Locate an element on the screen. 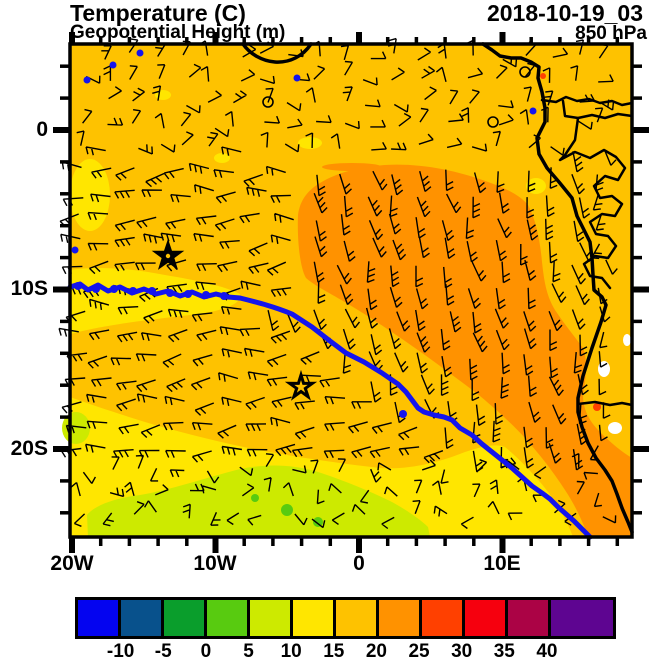 This screenshot has height=667, width=650. colorbar-label--10: -10 is located at coordinates (120, 651).